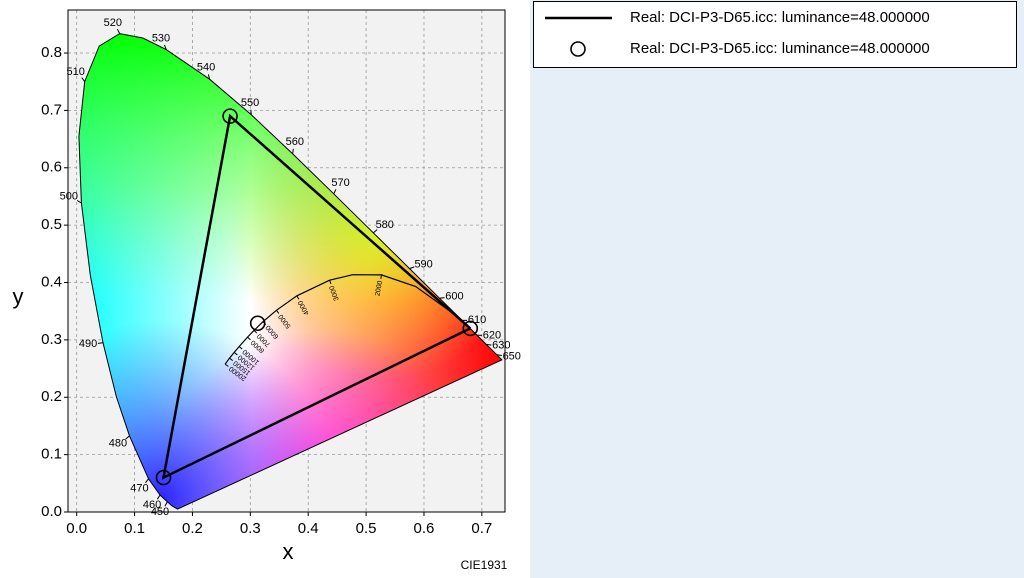  What do you see at coordinates (51, 167) in the screenshot?
I see `y-tick-label: 0.6` at bounding box center [51, 167].